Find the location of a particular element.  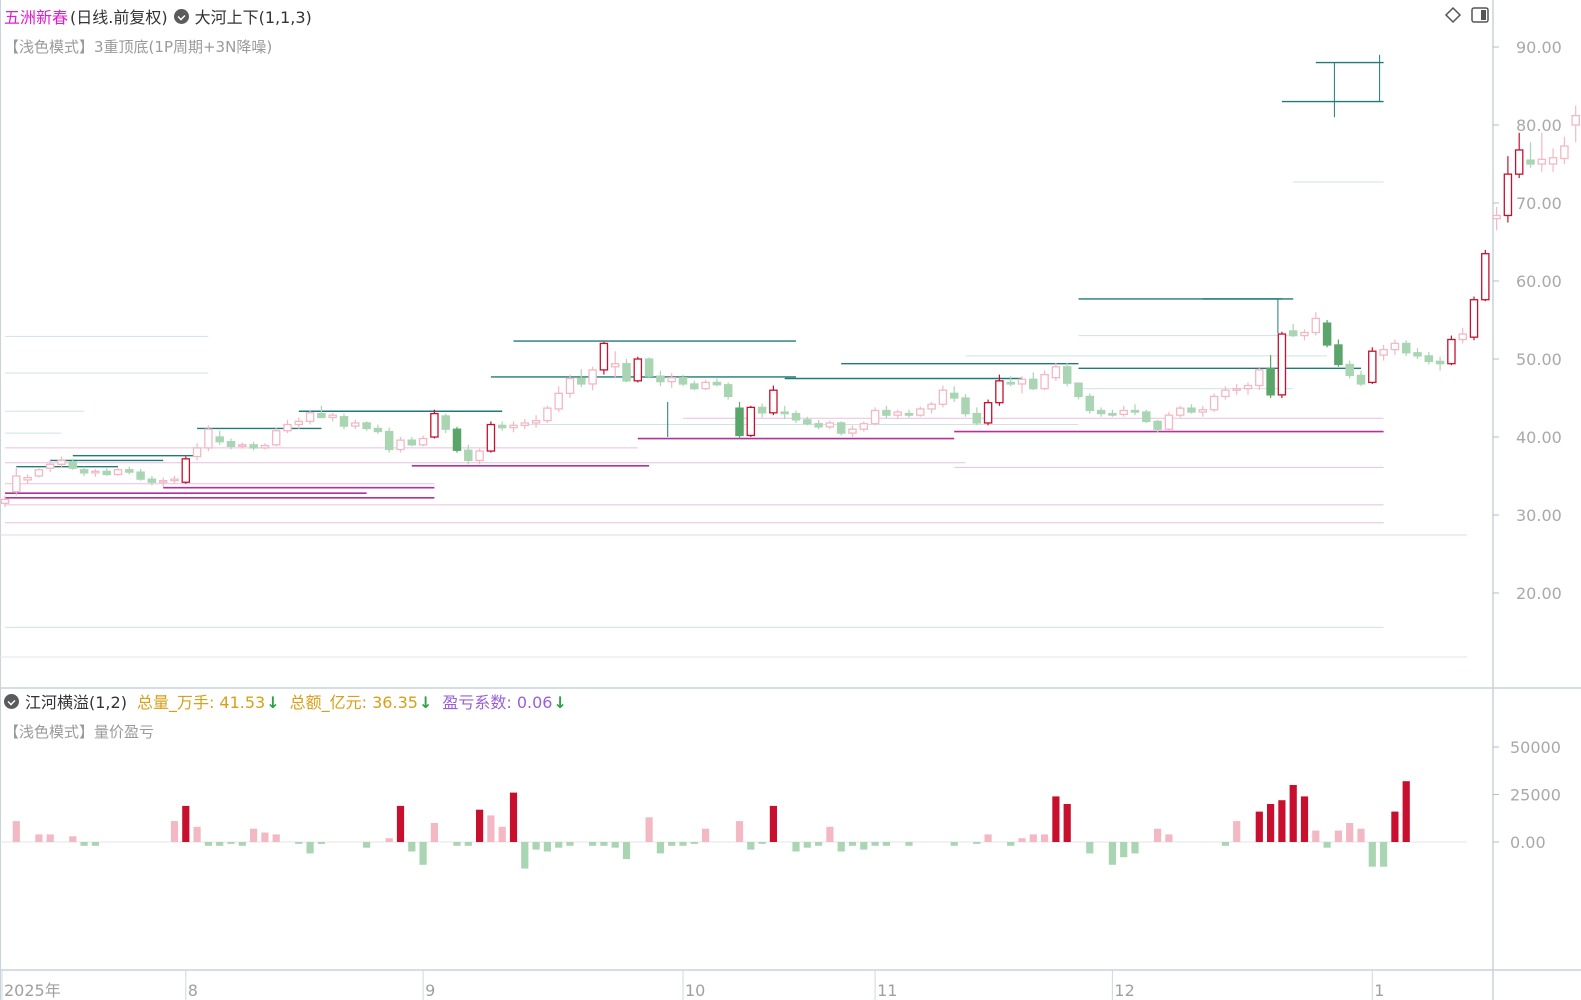

panel-toggle-icon is located at coordinates (1480, 15).